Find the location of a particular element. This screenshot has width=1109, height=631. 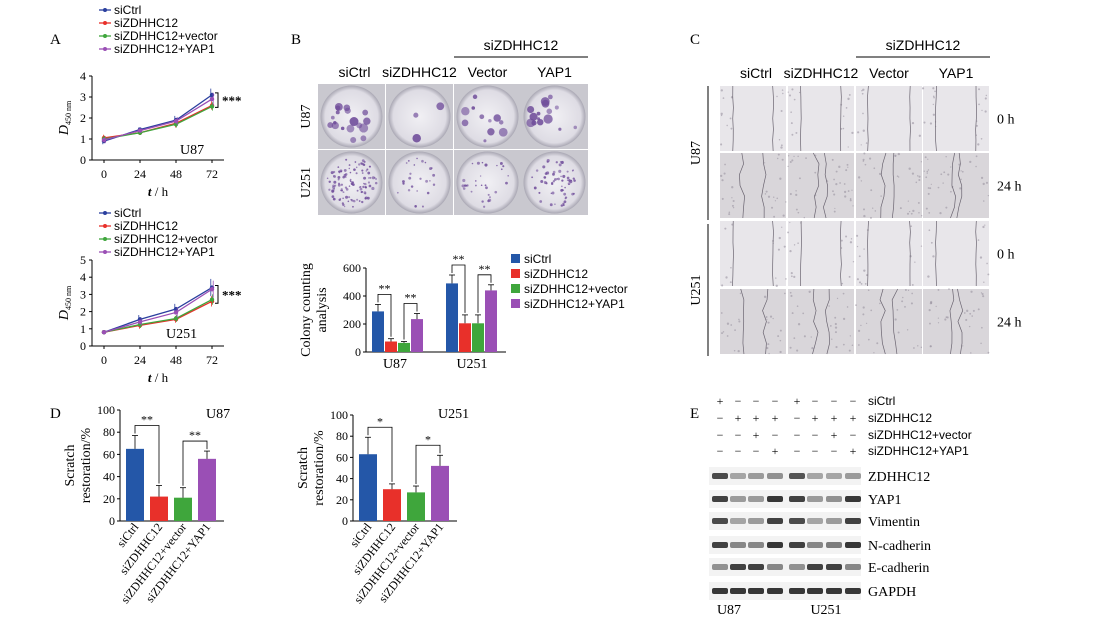

significance-bracket is located at coordinates (217, 100).